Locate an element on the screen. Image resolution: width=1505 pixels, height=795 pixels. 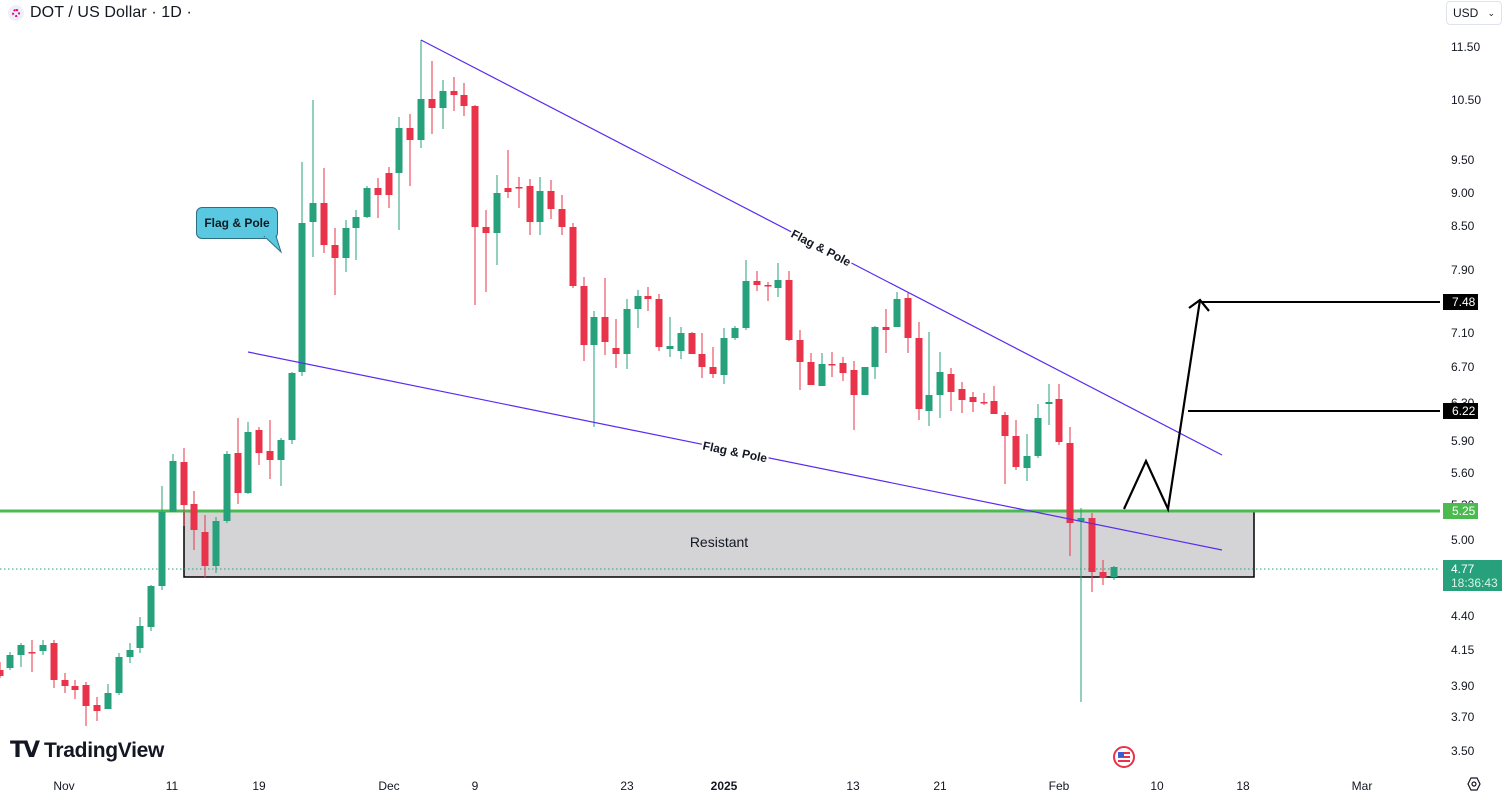
time-tick-label: 23 is located at coordinates (627, 786).